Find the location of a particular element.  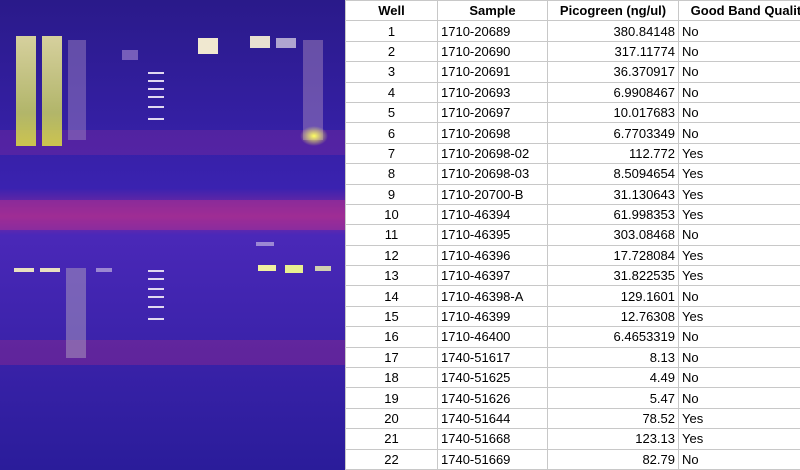

well-cell: 11 is located at coordinates (391, 235).